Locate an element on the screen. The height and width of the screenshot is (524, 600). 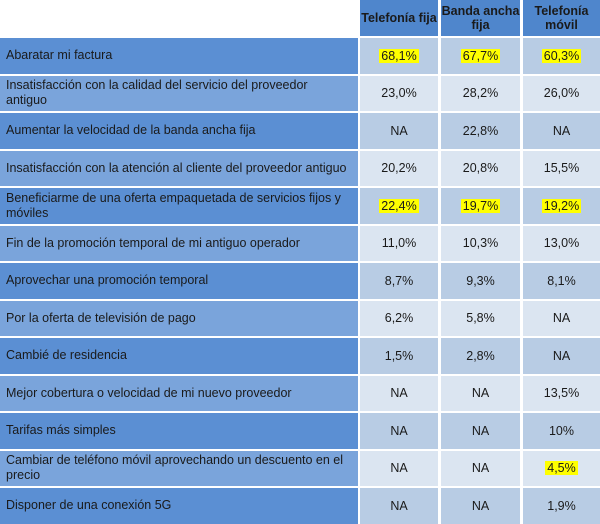
column-header: Banda ancha fija is located at coordinates (480, 18).